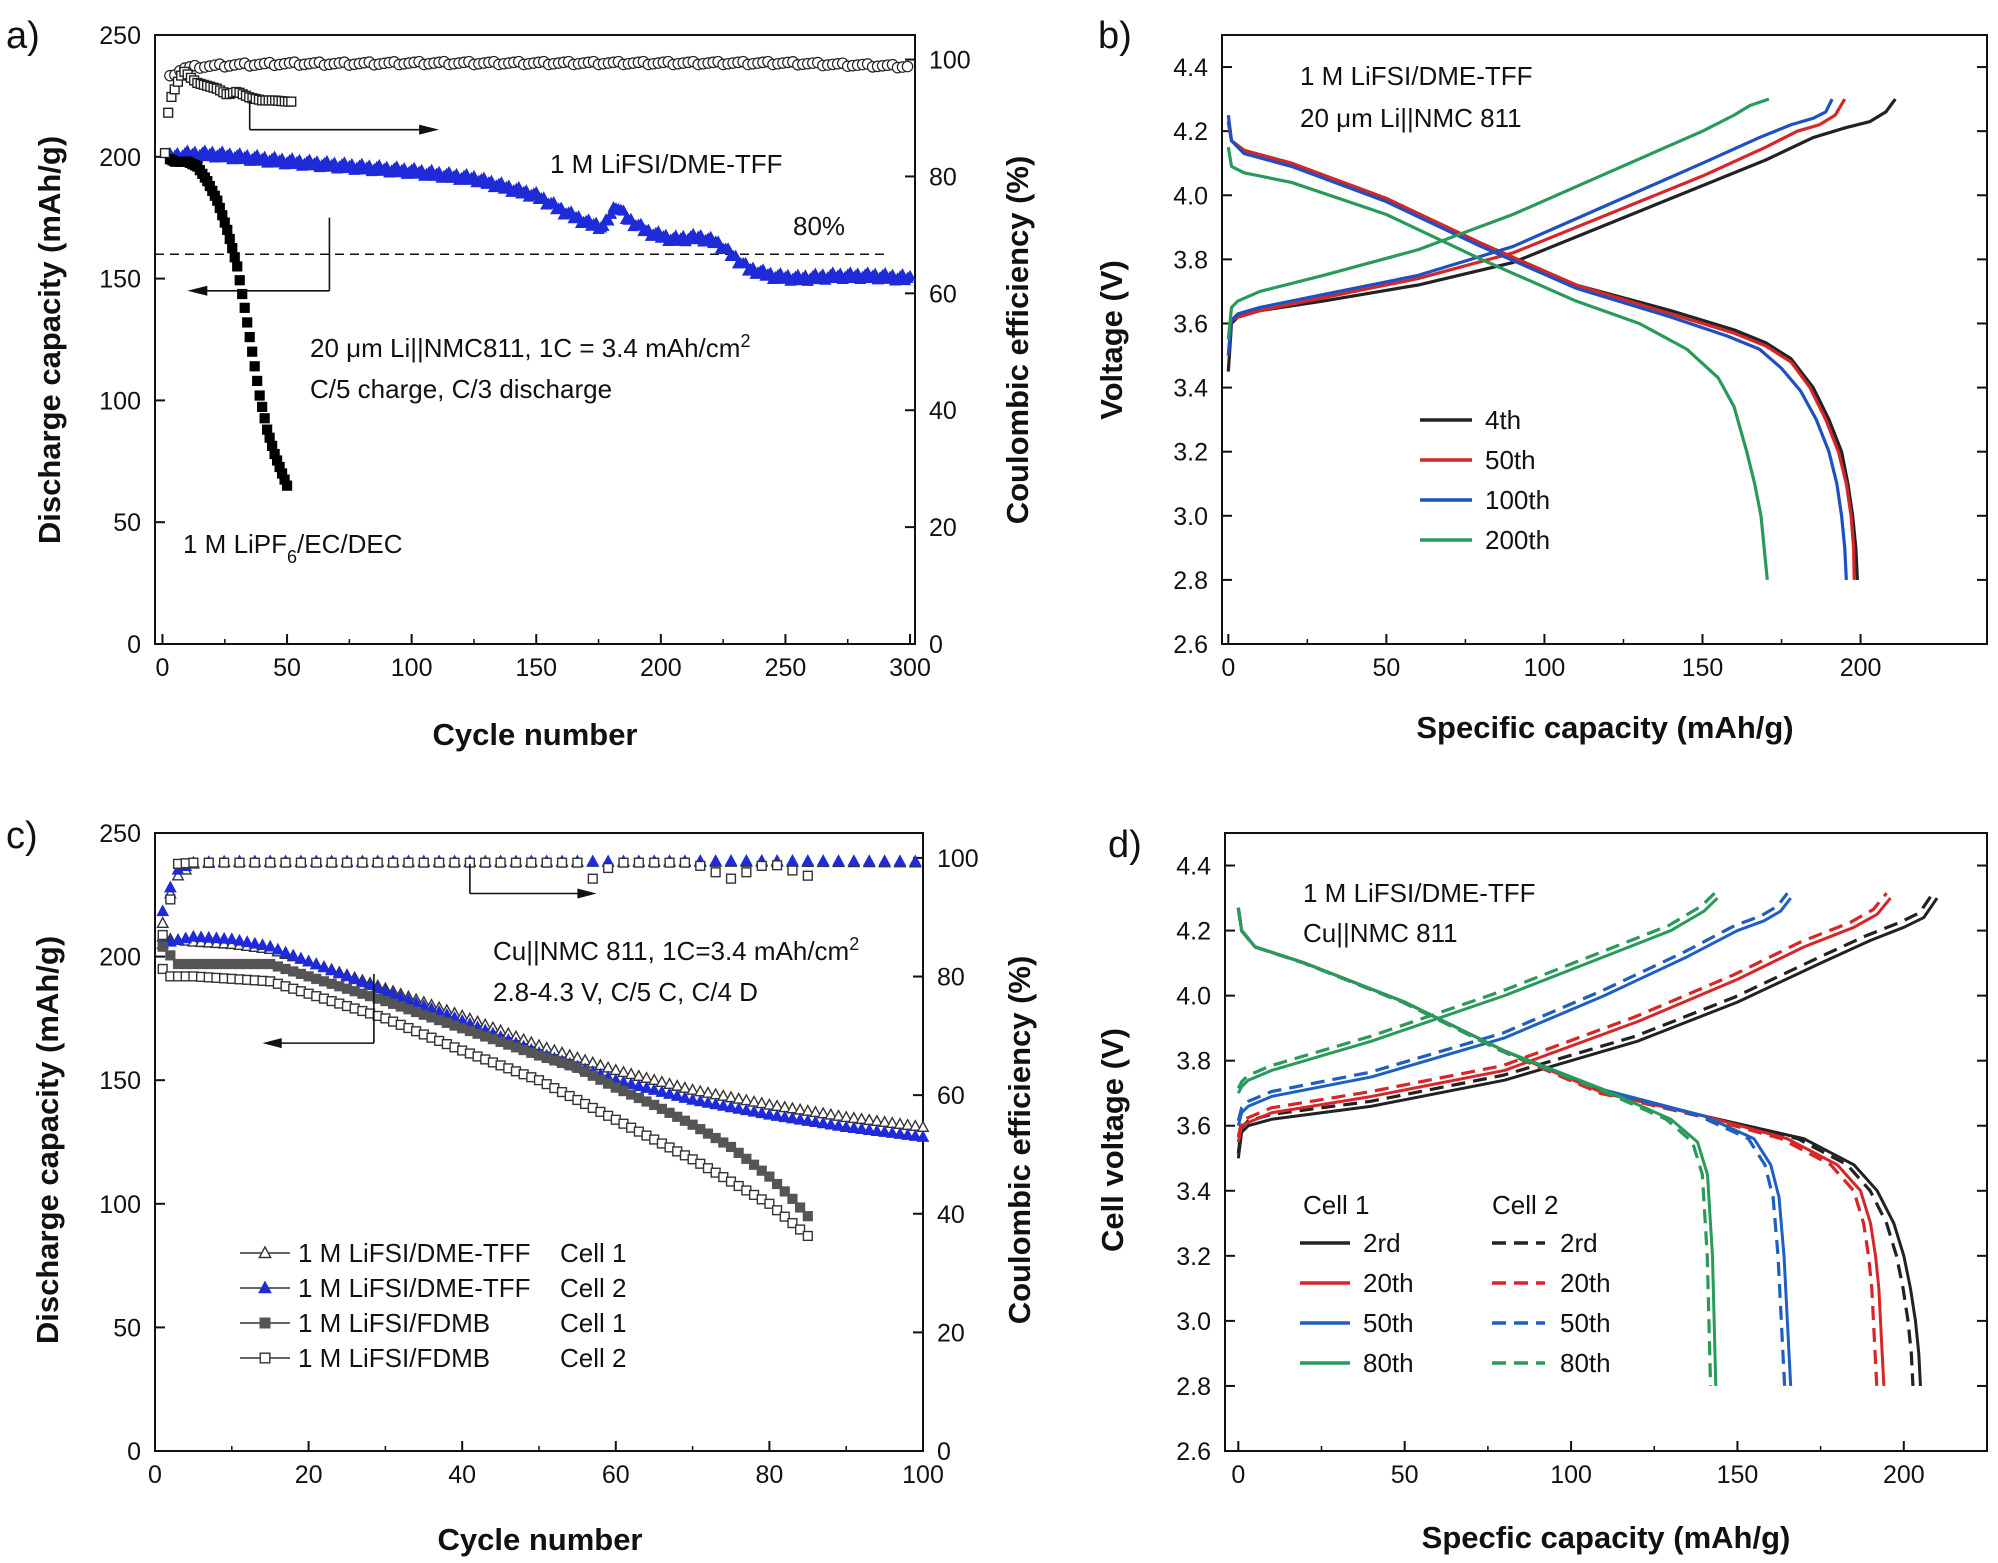 The width and height of the screenshot is (1998, 1563). I want to click on annot-b-line2: 20 μm Li||NMC 811, so click(1411, 118).